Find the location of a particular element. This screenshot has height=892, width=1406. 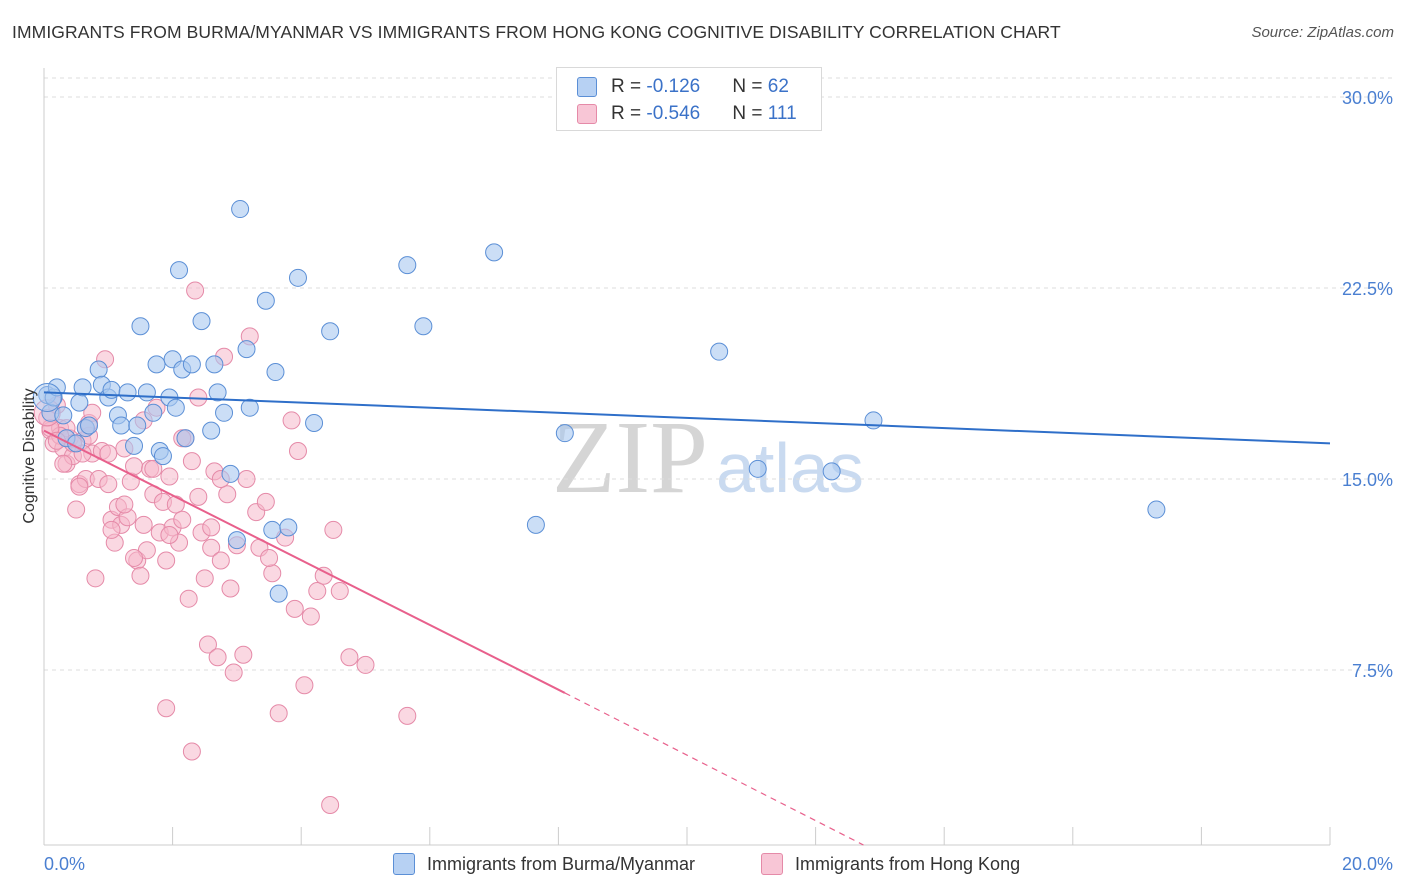

x-tick-label-1: 20.0% is located at coordinates (1367, 864).